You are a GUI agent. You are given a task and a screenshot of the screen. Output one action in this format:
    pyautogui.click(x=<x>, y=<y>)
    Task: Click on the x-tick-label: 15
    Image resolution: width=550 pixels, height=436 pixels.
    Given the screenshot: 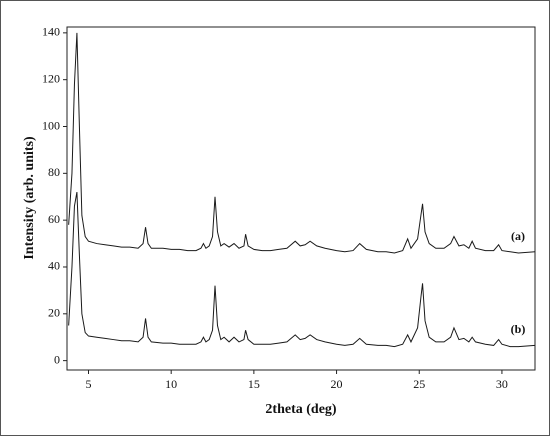 What is the action you would take?
    pyautogui.click(x=254, y=384)
    